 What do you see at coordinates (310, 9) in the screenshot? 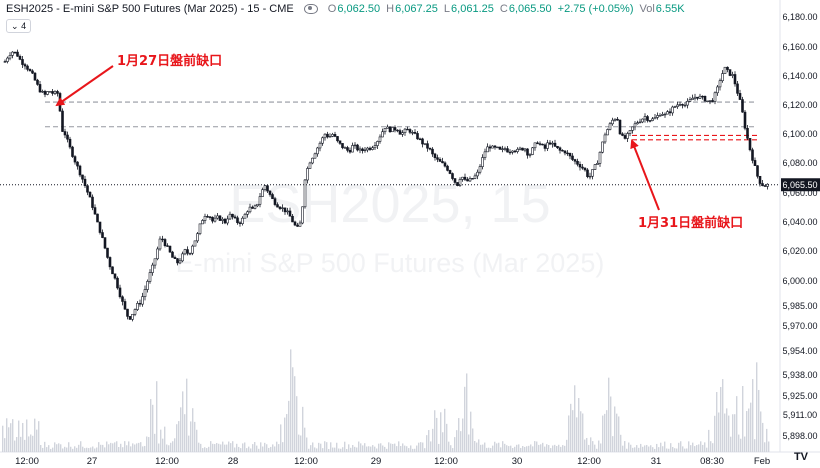
I see `visibility-eye-icon` at bounding box center [310, 9].